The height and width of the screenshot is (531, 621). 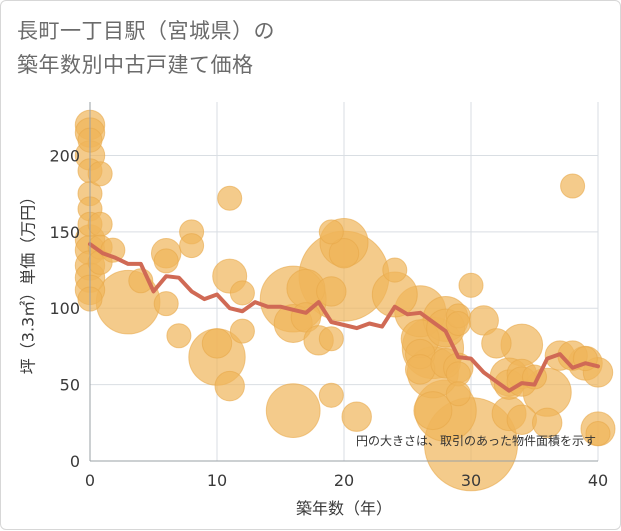 What do you see at coordinates (90, 480) in the screenshot?
I see `x-tick-label: 0` at bounding box center [90, 480].